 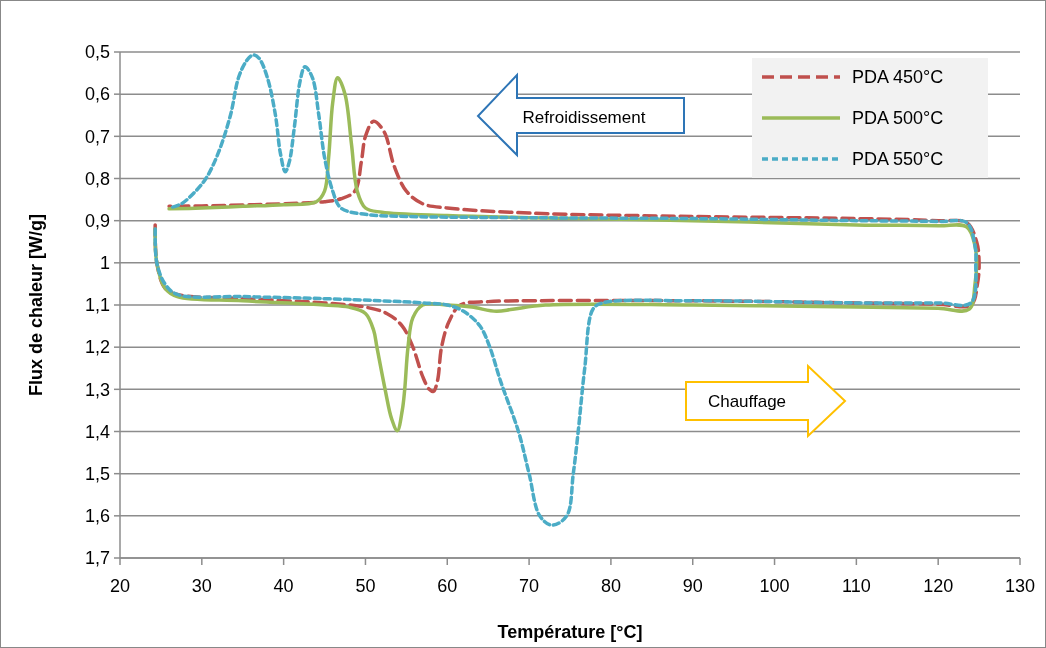 I want to click on annotation: Refroidissement, so click(x=584, y=117).